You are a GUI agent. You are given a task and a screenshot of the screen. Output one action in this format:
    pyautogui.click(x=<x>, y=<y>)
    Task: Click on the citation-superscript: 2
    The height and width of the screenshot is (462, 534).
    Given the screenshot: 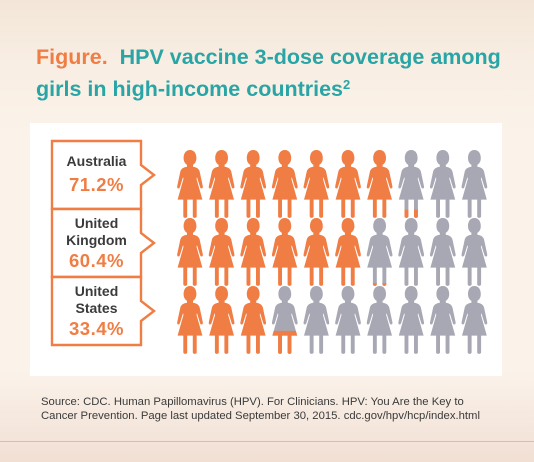 What is the action you would take?
    pyautogui.click(x=347, y=84)
    